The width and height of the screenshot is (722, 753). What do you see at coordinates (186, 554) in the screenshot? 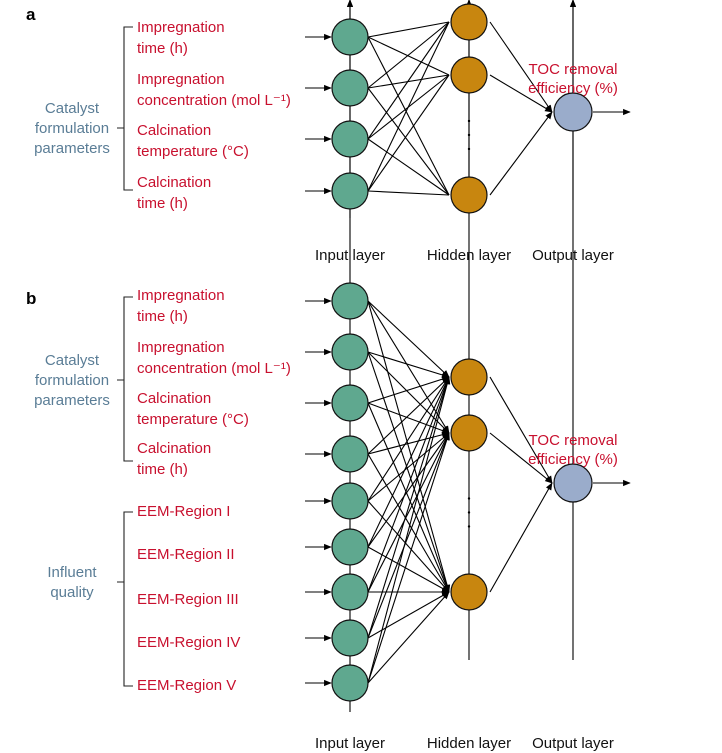
I see `feature-label: EEM-Region II` at bounding box center [186, 554].